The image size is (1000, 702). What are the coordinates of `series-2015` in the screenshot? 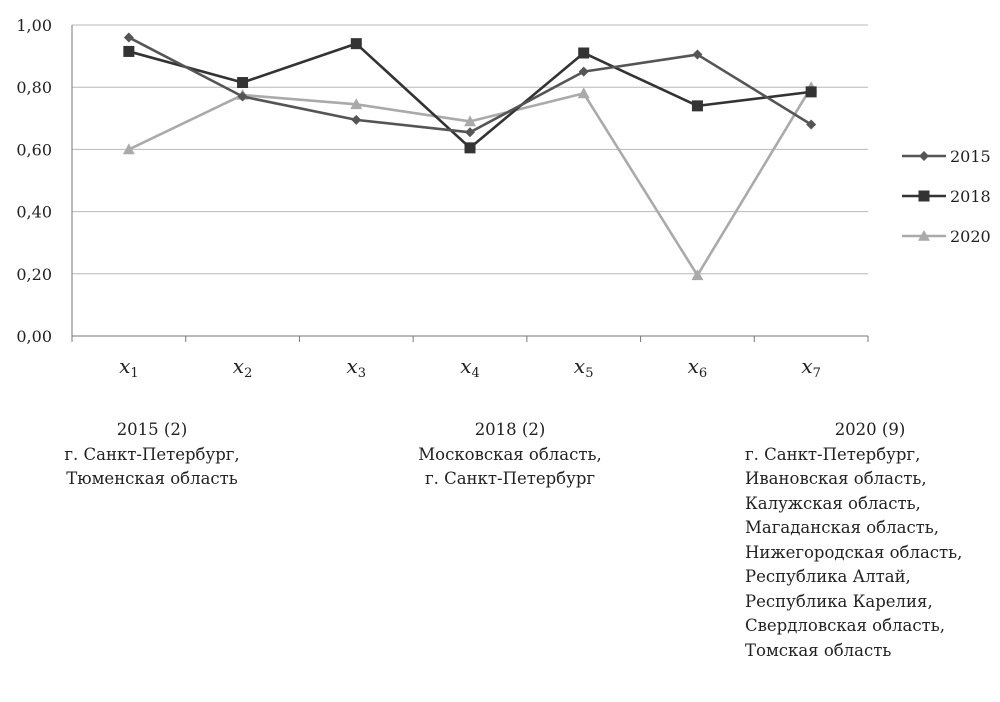 It's located at (470, 85).